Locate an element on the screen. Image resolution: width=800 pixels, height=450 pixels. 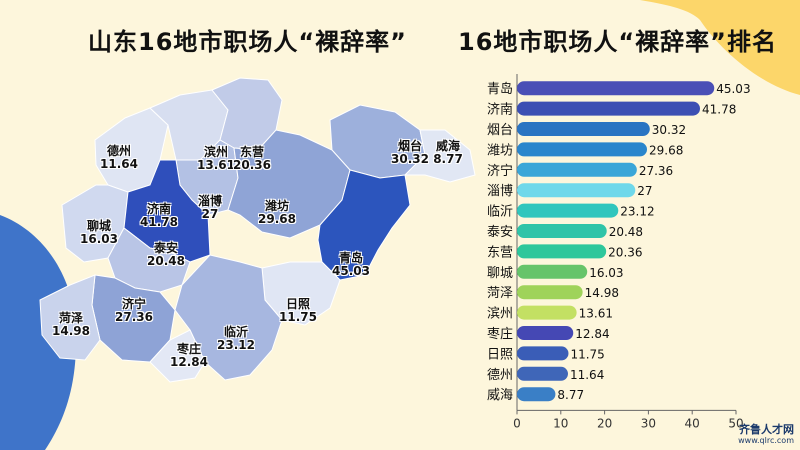
map-title: 山东16地市职场人“裸辞率” is located at coordinates (247, 42).